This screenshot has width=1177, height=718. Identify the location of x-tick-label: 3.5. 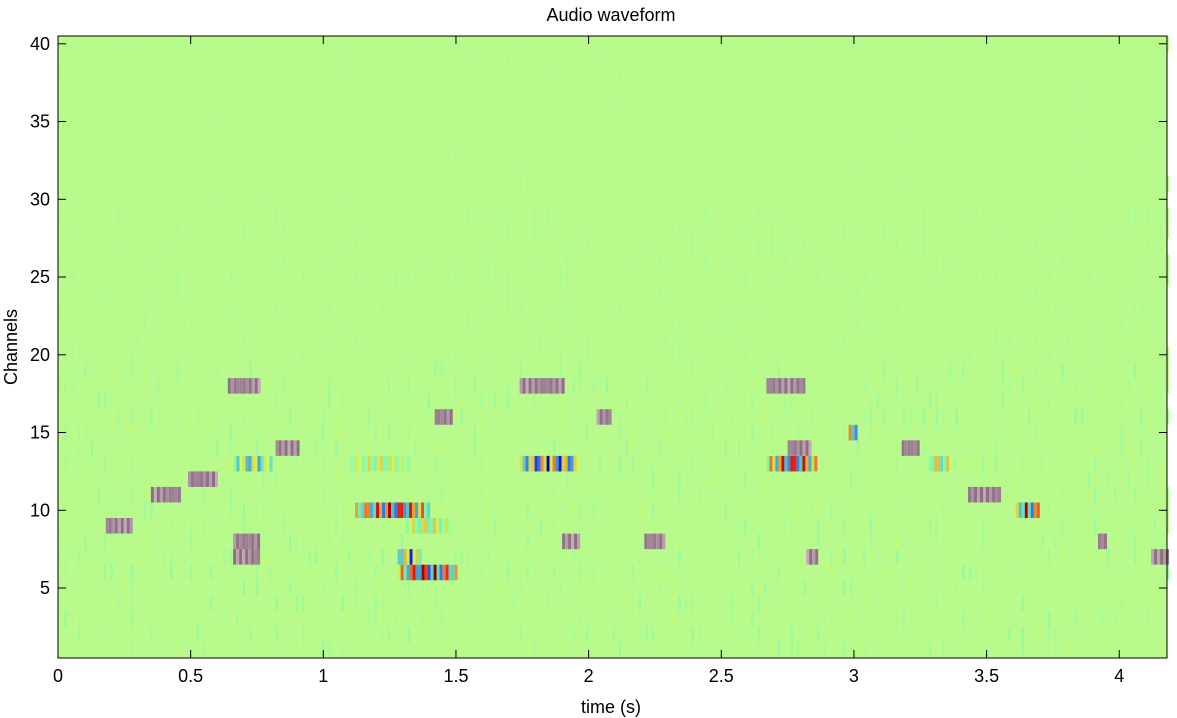
(986, 676).